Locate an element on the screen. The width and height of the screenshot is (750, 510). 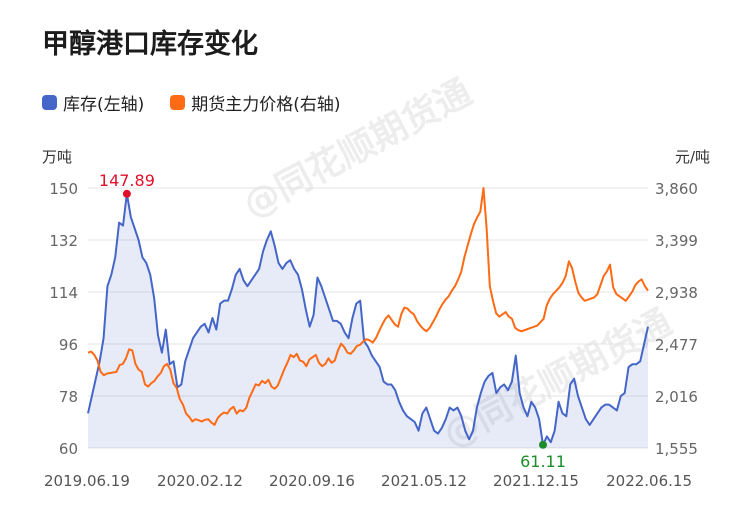
left-tick-label: 60 is located at coordinates (68, 449).